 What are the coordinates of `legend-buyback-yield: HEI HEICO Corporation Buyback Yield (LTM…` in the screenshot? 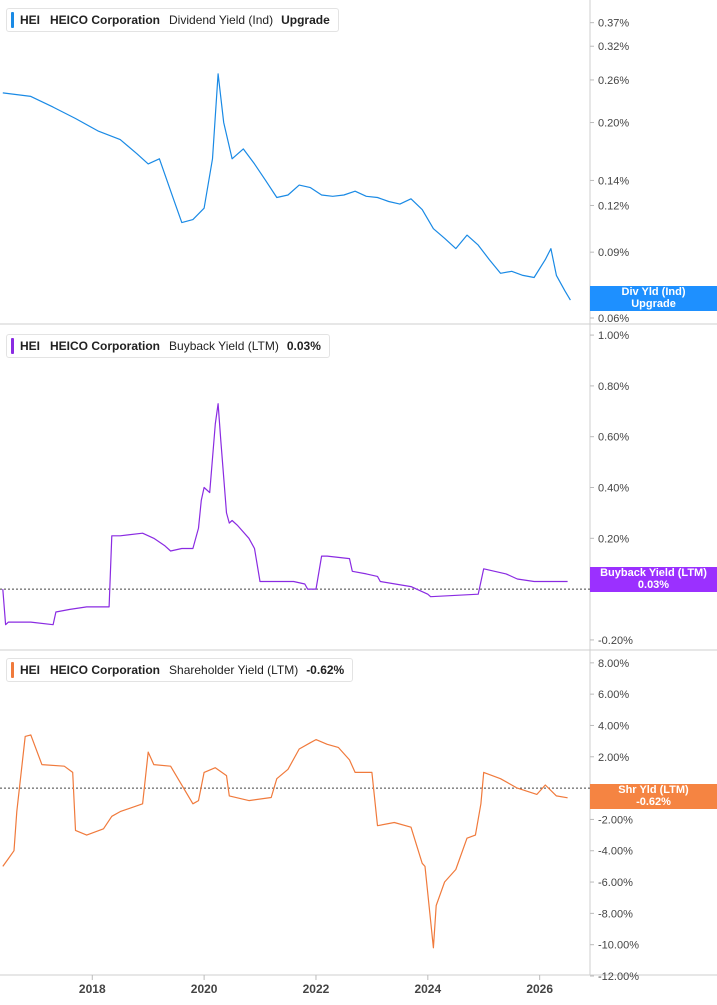 It's located at (168, 346).